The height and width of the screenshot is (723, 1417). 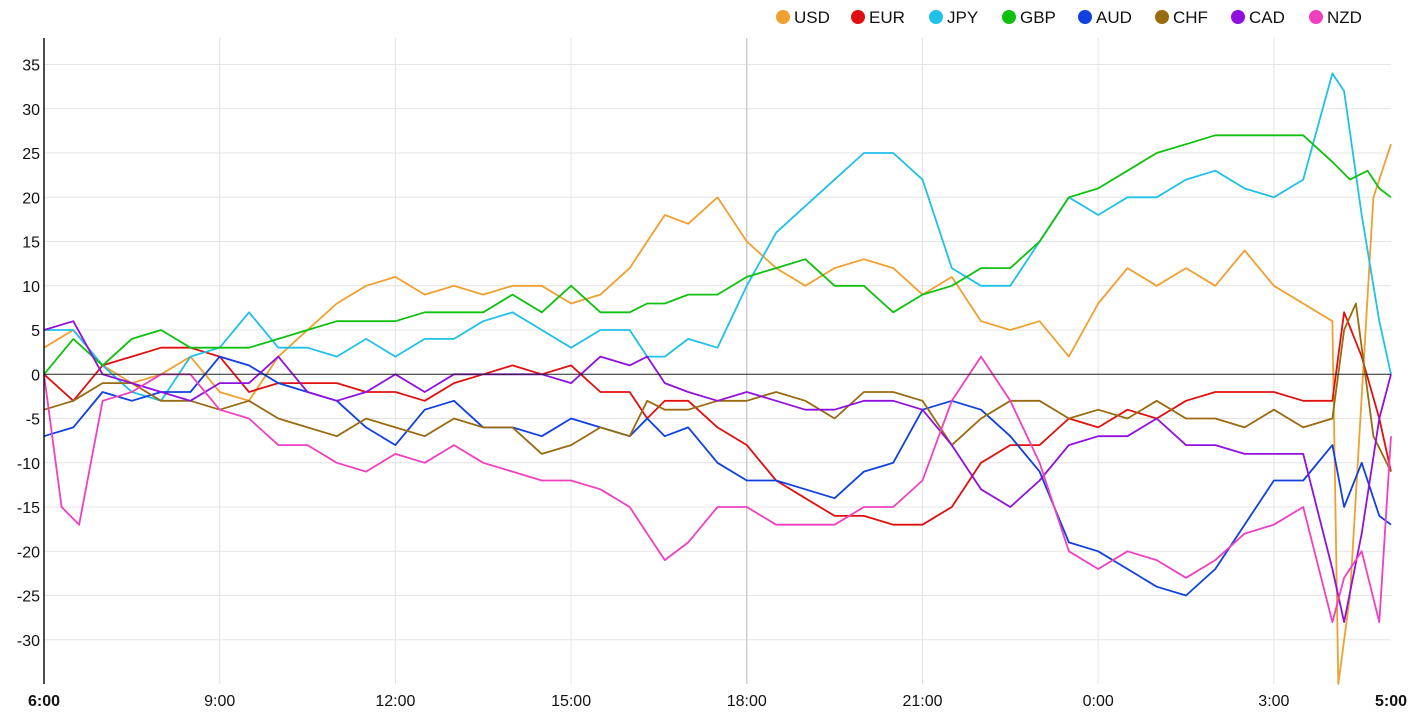 What do you see at coordinates (1190, 17) in the screenshot?
I see `legend-label: CHF` at bounding box center [1190, 17].